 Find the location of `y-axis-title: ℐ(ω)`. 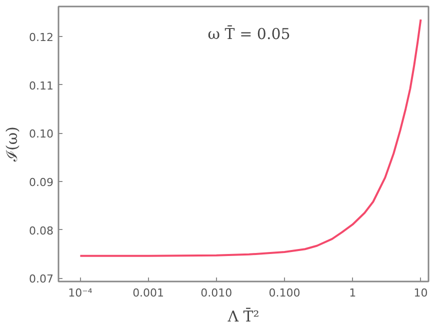

y-axis-title: ℐ(ω) is located at coordinates (12, 144).